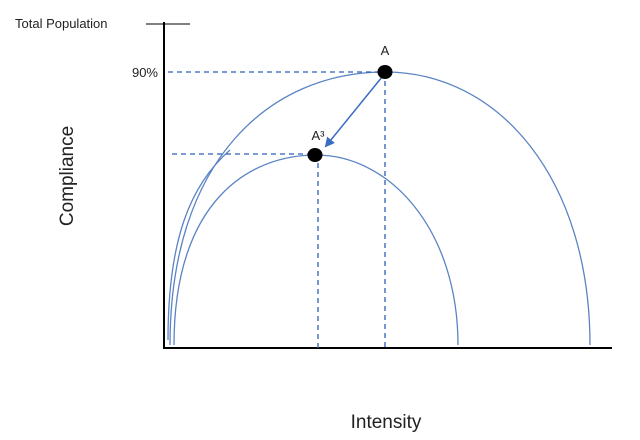  What do you see at coordinates (386, 422) in the screenshot?
I see `x-axis-title: Intensity` at bounding box center [386, 422].